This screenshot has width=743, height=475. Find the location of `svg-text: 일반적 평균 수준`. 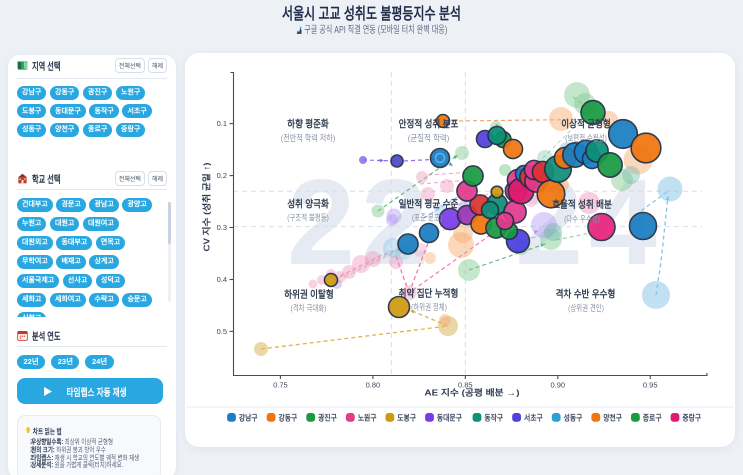

svg-text: 일반적 평균 수준 is located at coordinates (429, 204).